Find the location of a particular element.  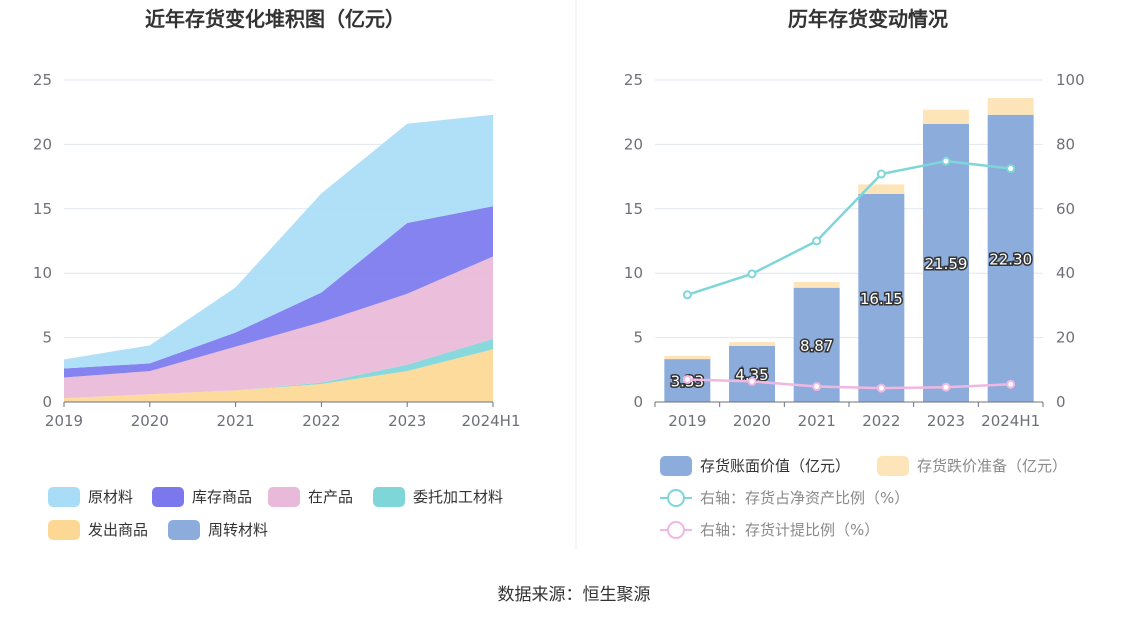

left-legend-item: 发出商品 is located at coordinates (98, 530).